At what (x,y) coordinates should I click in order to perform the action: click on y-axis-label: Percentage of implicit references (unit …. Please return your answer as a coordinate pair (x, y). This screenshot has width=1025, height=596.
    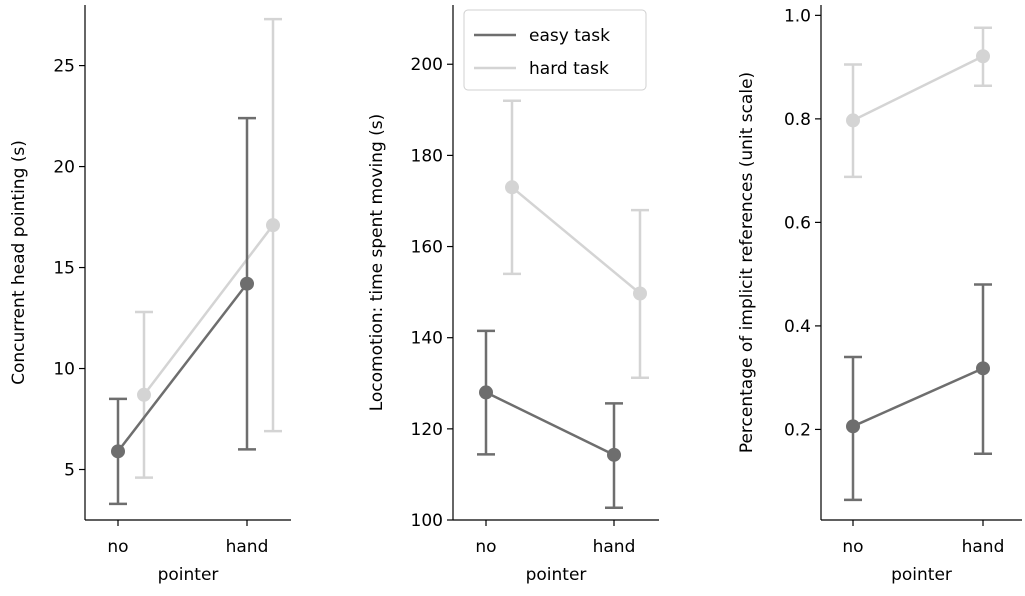
    Looking at the image, I should click on (747, 262).